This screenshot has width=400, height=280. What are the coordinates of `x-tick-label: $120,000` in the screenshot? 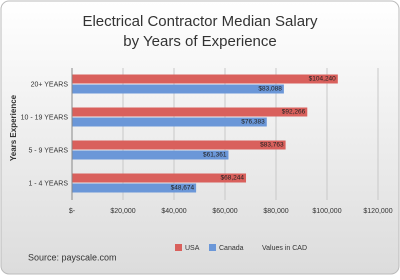 It's located at (377, 211).